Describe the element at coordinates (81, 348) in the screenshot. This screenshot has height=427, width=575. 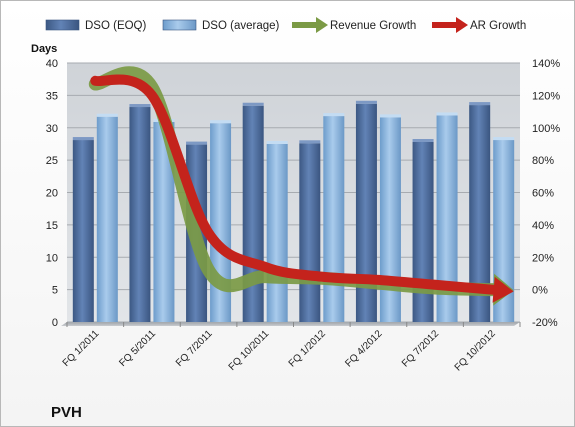
I see `x-tick-label-0: FQ 1/2011` at that location.